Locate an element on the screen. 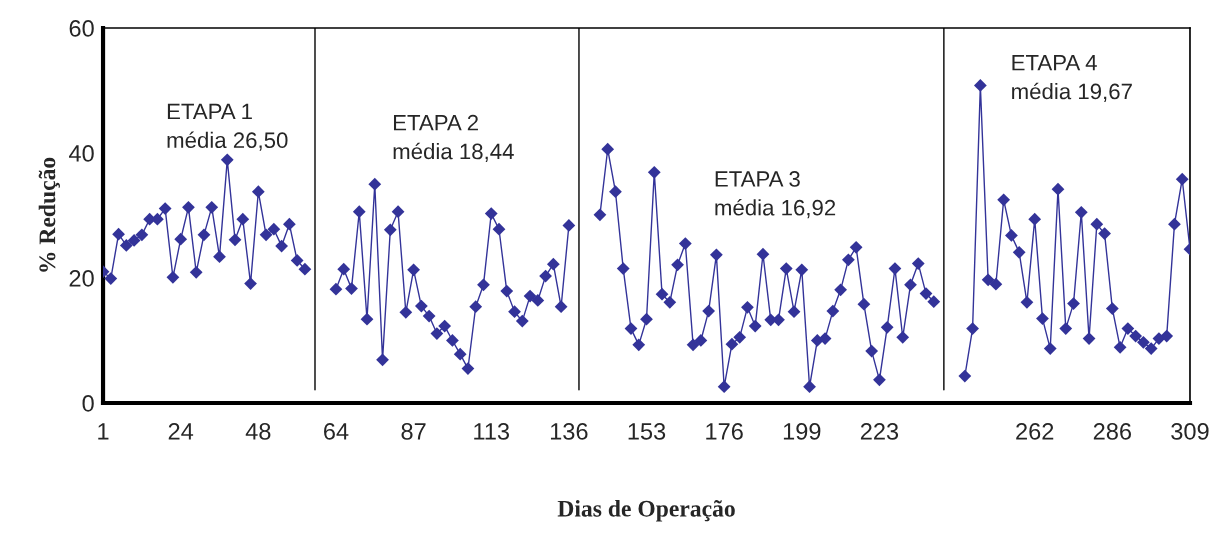  x-tick-label: 136 is located at coordinates (569, 431).